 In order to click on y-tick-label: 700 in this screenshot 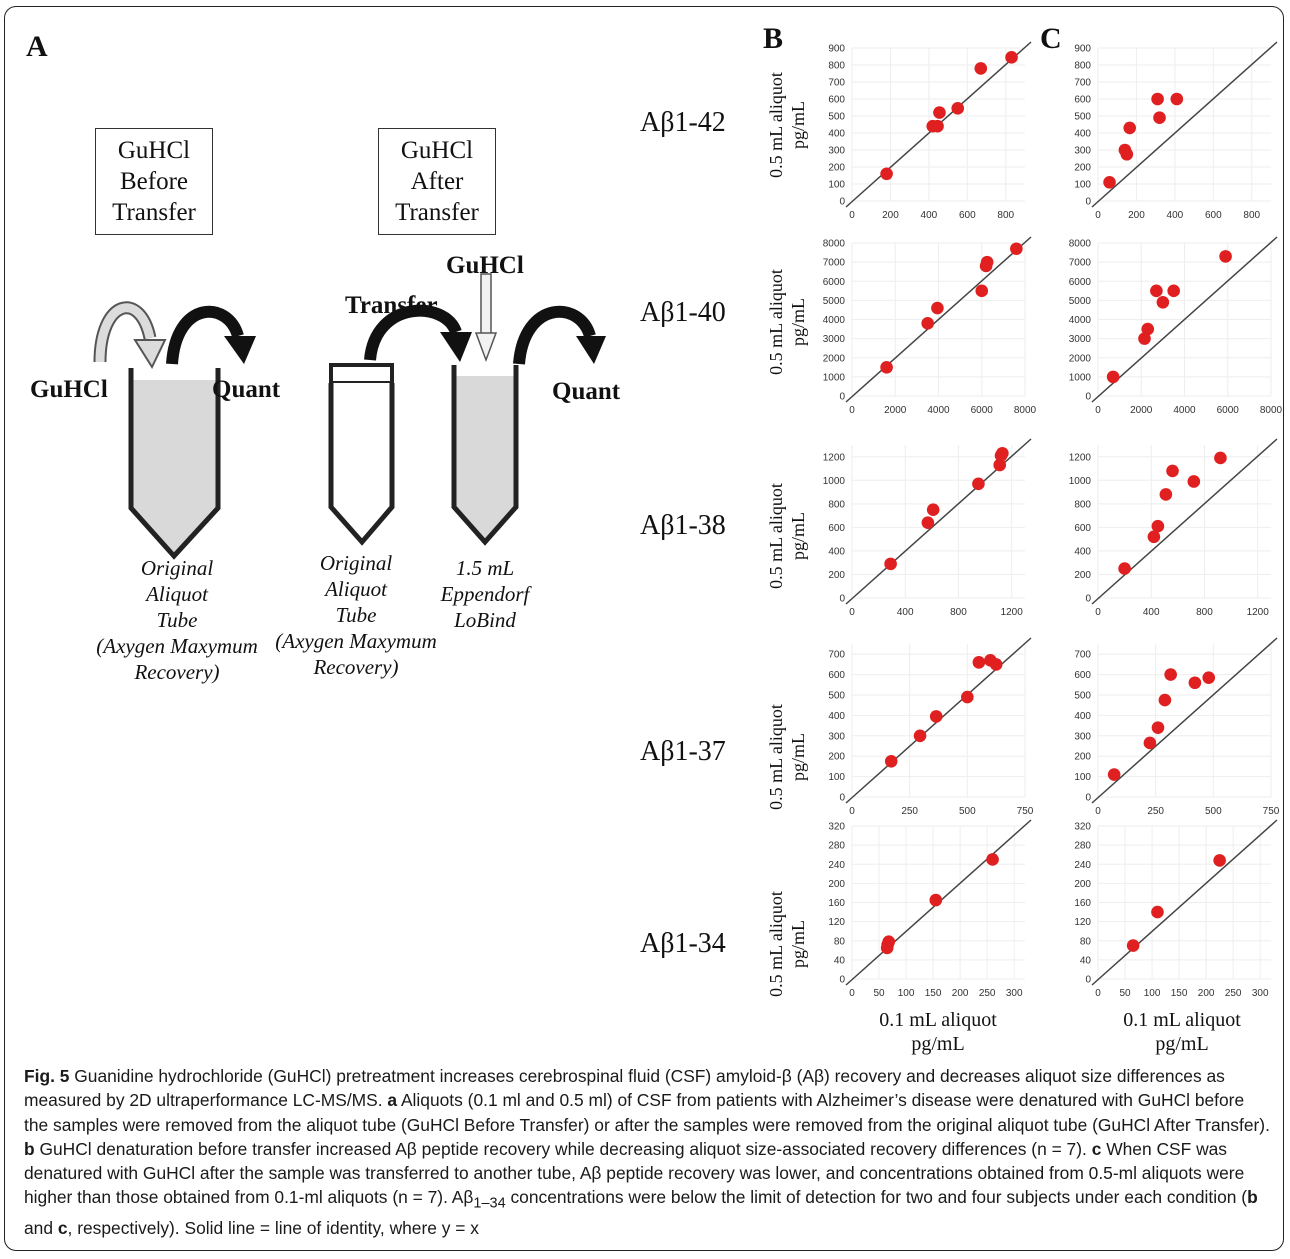, I will do `click(836, 83)`.